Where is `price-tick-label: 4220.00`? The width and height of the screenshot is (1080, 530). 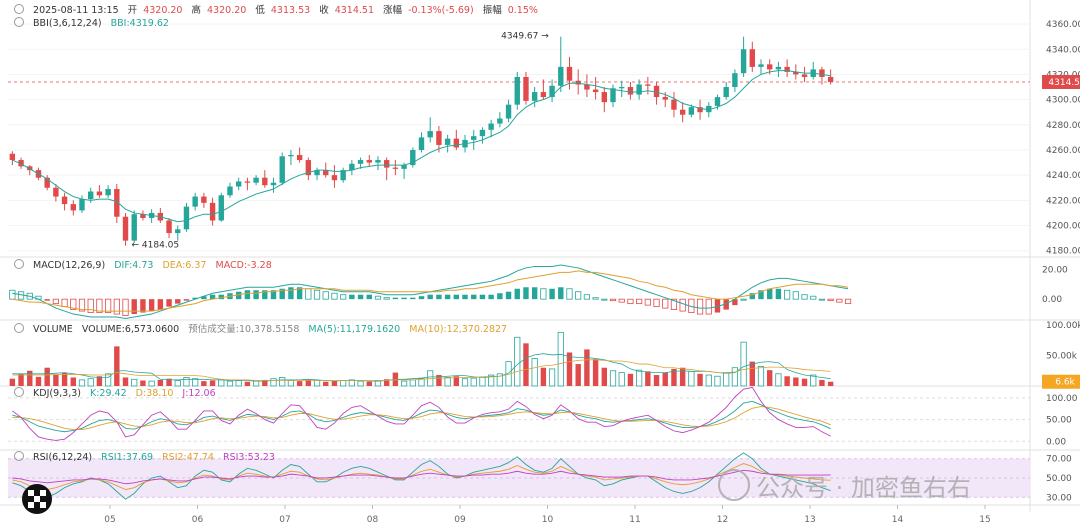
price-tick-label: 4220.00 is located at coordinates (1063, 201).